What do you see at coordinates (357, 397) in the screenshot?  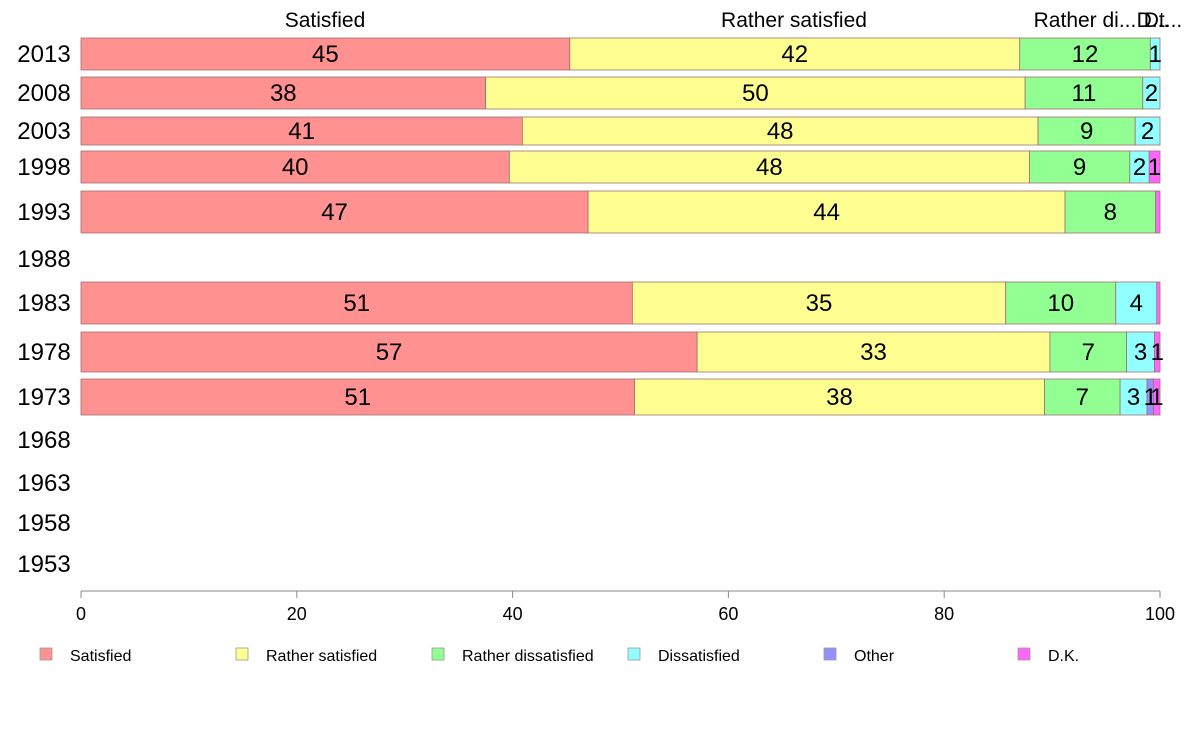 I see `data-label-1973-0: 51` at bounding box center [357, 397].